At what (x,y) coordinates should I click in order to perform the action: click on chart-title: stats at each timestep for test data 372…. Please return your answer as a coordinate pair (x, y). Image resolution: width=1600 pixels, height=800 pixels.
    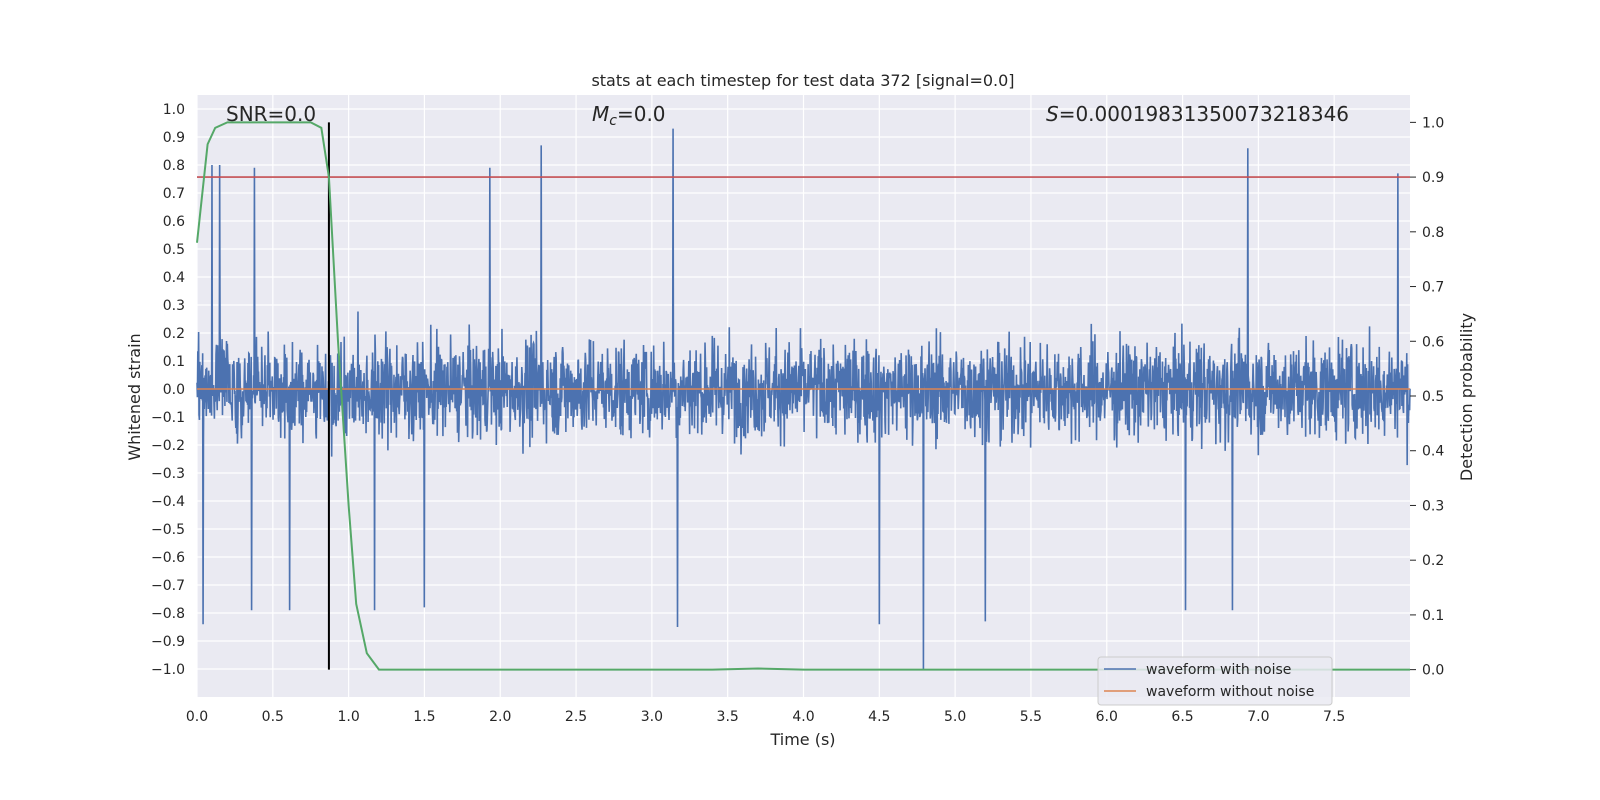
    Looking at the image, I should click on (802, 80).